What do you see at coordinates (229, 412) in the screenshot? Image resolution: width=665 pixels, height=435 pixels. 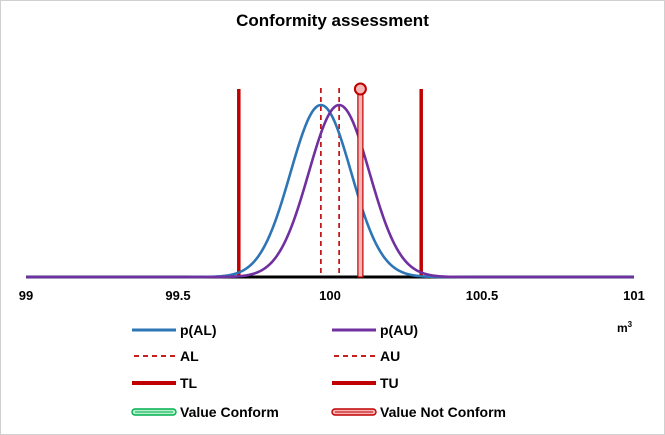 I see `legend-label: Value Conform` at bounding box center [229, 412].